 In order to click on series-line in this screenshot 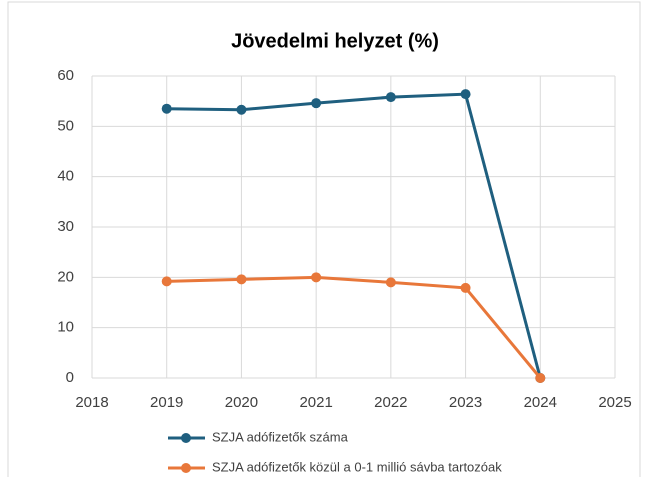, I will do `click(354, 327)`.